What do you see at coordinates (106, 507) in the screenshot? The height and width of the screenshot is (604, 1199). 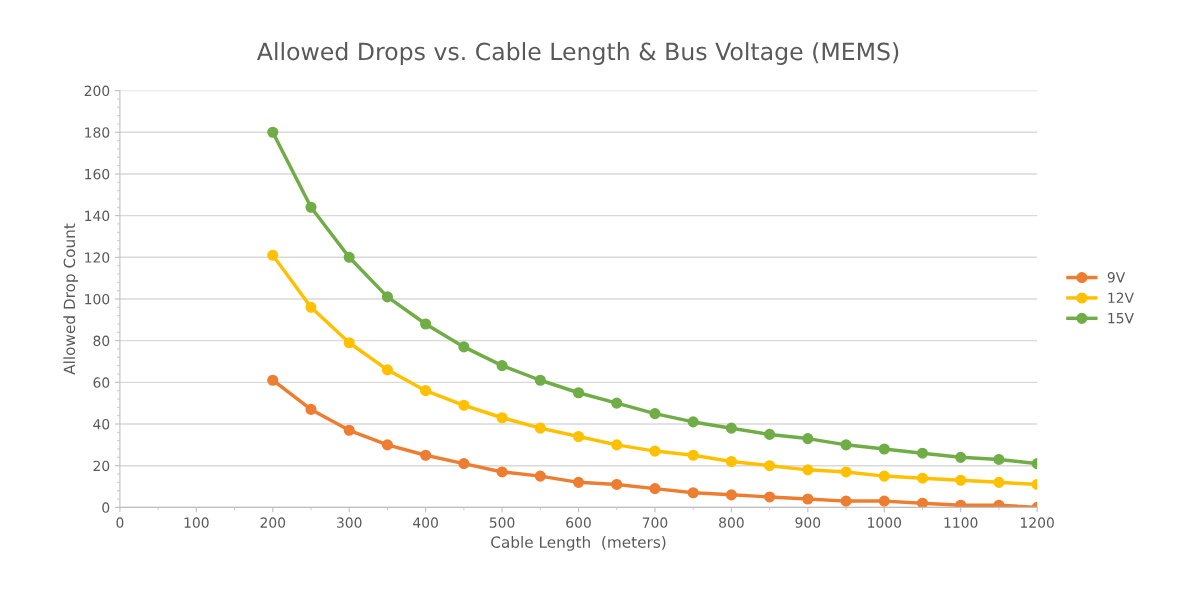 I see `y-tick-label: 0` at bounding box center [106, 507].